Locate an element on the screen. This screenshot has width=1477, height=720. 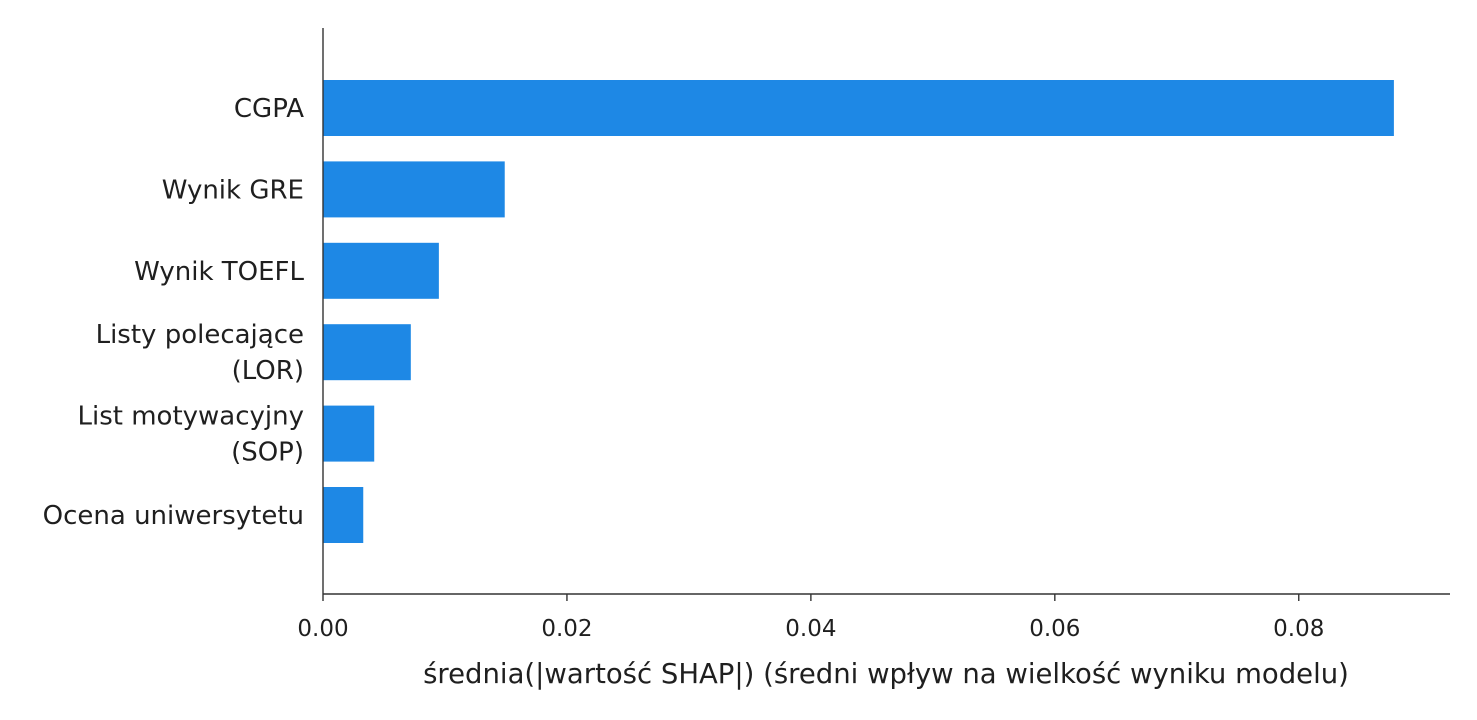
category-label-line: Ocena uniwersytetu is located at coordinates (173, 516).